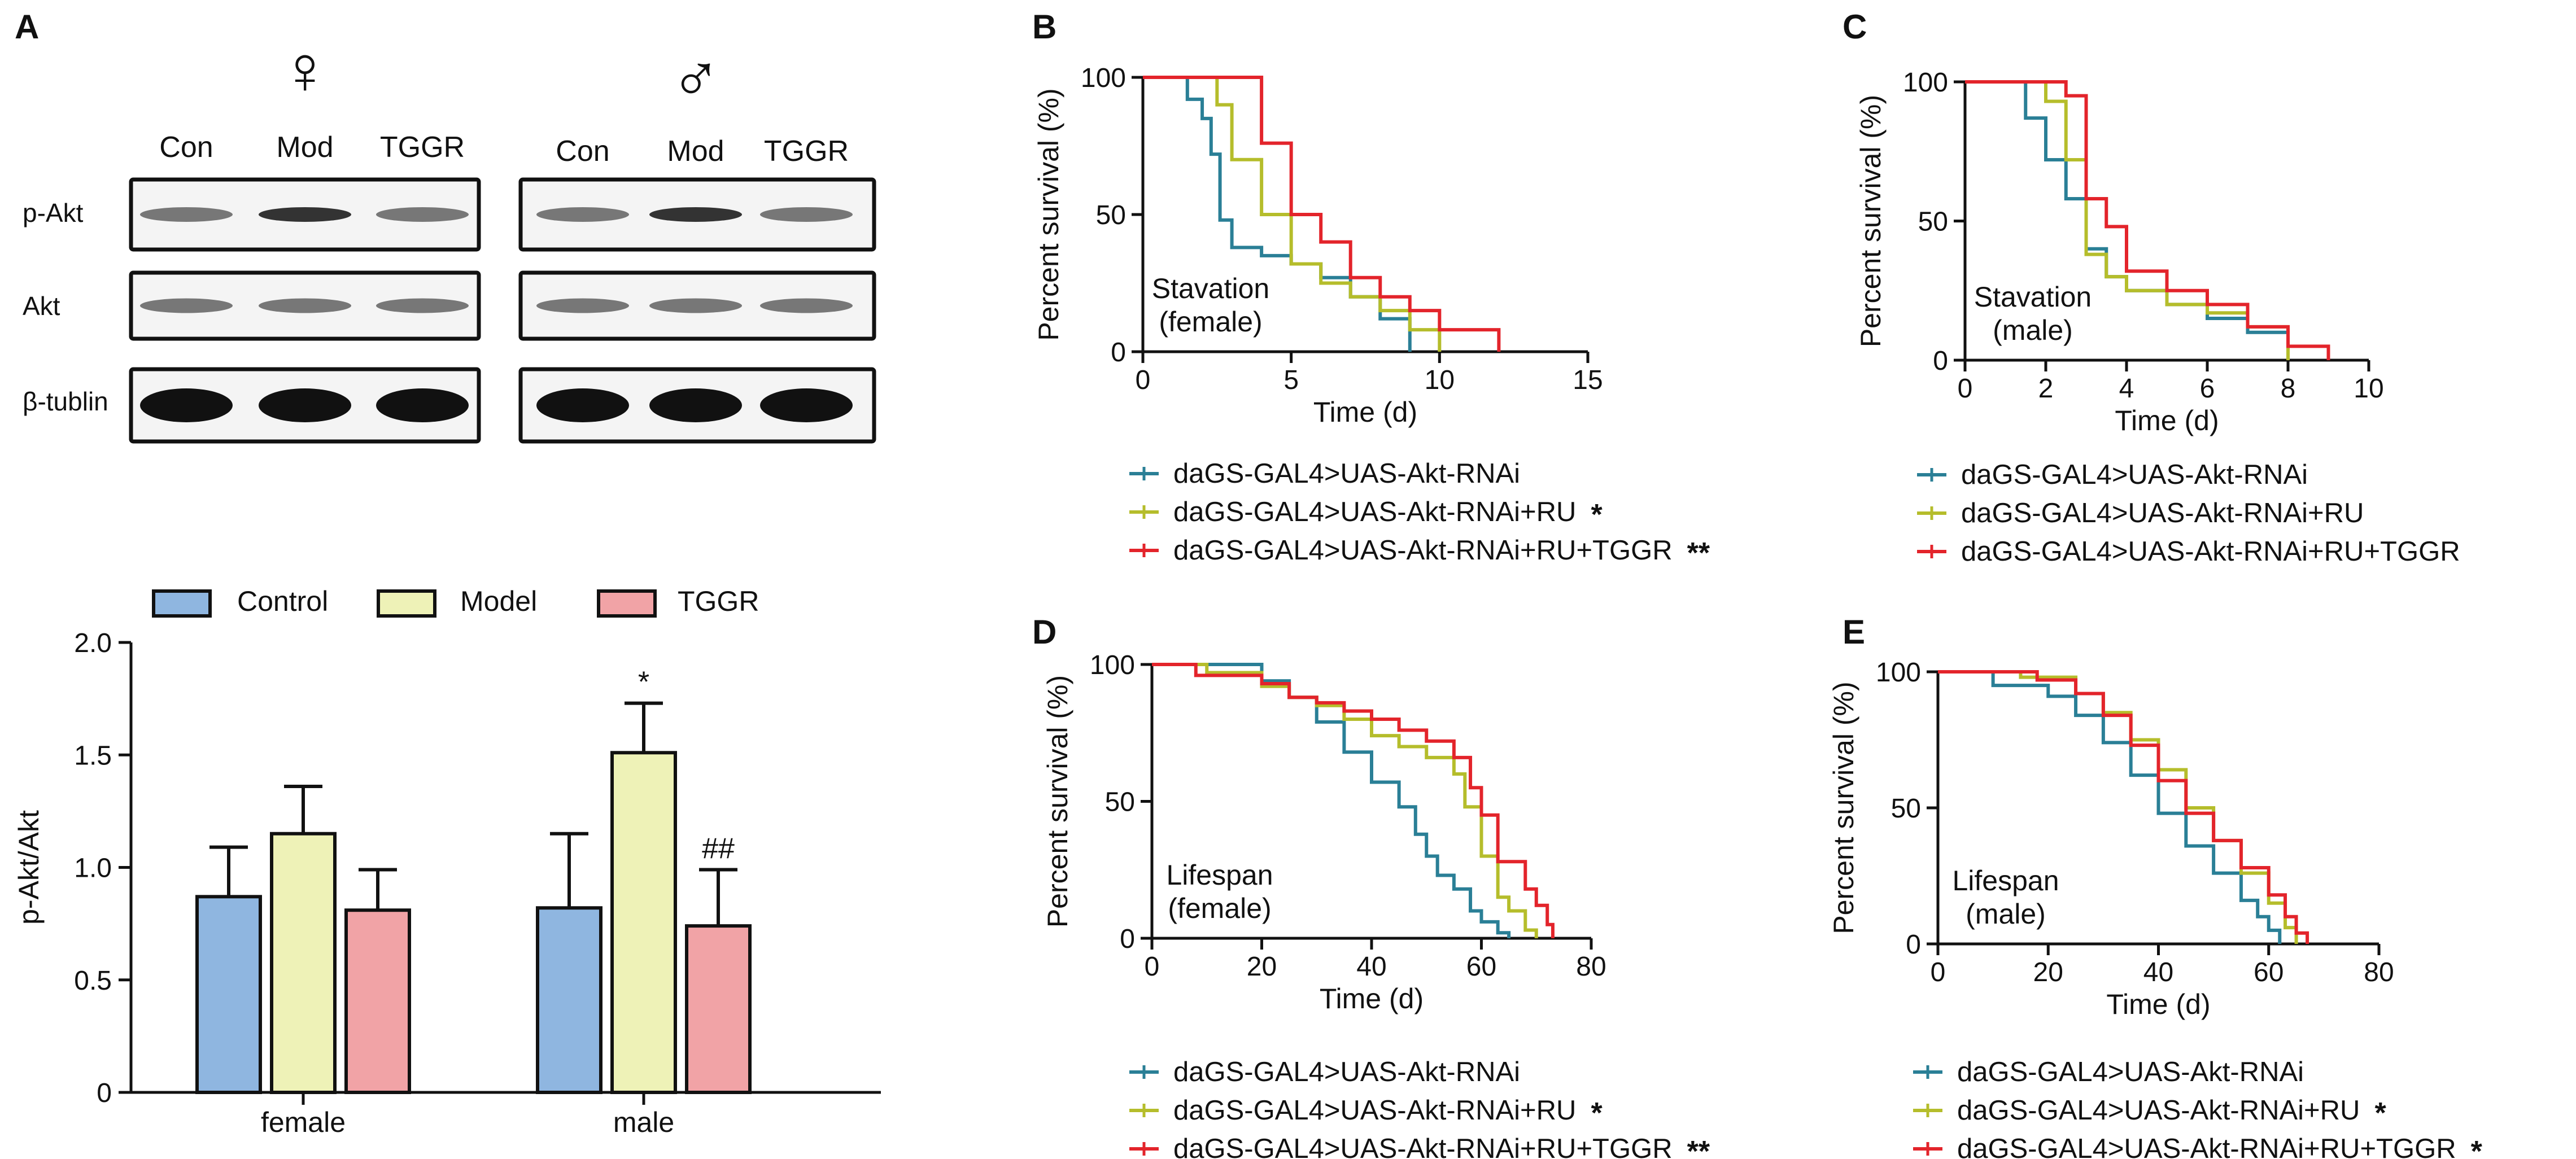 The width and height of the screenshot is (2576, 1159). What do you see at coordinates (1210, 288) in the screenshot?
I see `chart-title: Stavation` at bounding box center [1210, 288].